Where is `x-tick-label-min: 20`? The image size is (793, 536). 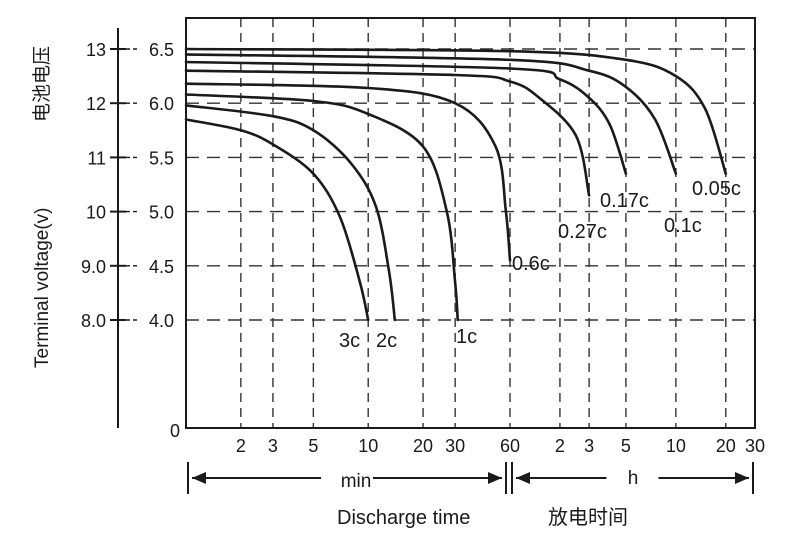
x-tick-label-min: 20 is located at coordinates (423, 446).